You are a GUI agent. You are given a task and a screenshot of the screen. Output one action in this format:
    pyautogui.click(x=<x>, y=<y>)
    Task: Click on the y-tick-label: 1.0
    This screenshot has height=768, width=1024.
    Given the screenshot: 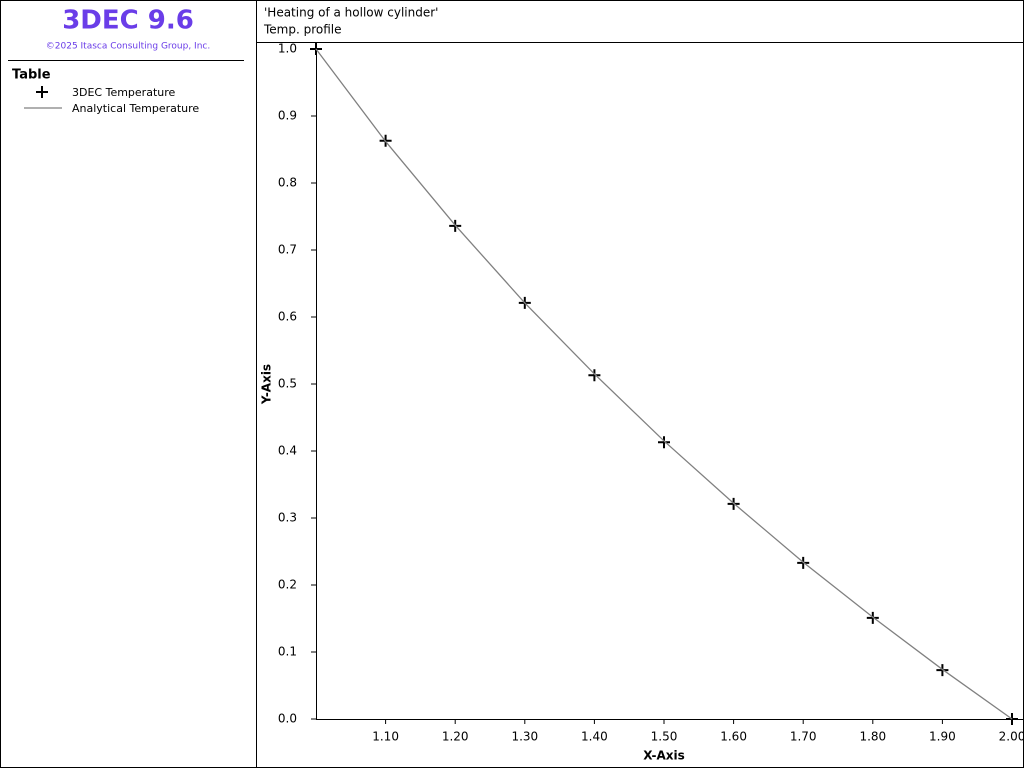 What is the action you would take?
    pyautogui.click(x=287, y=49)
    